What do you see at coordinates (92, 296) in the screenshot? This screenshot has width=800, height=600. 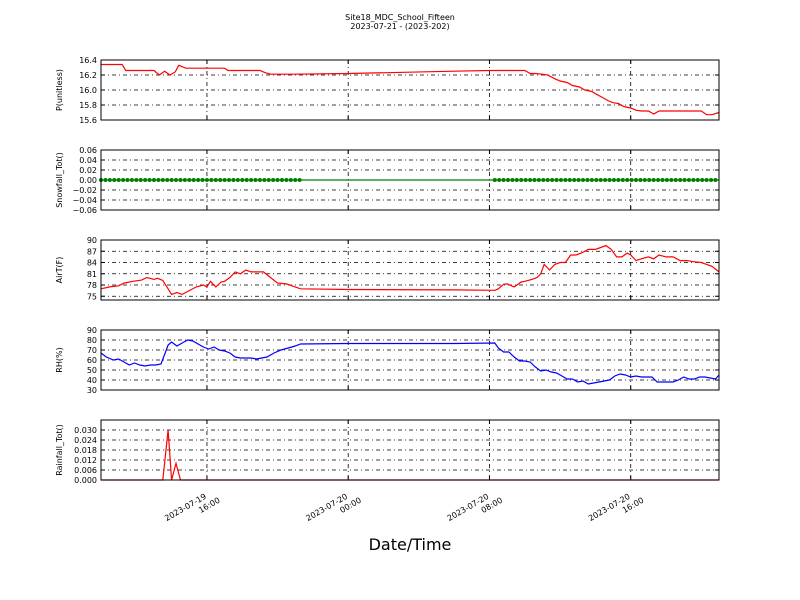 I see `y-tick-label: 75` at bounding box center [92, 296].